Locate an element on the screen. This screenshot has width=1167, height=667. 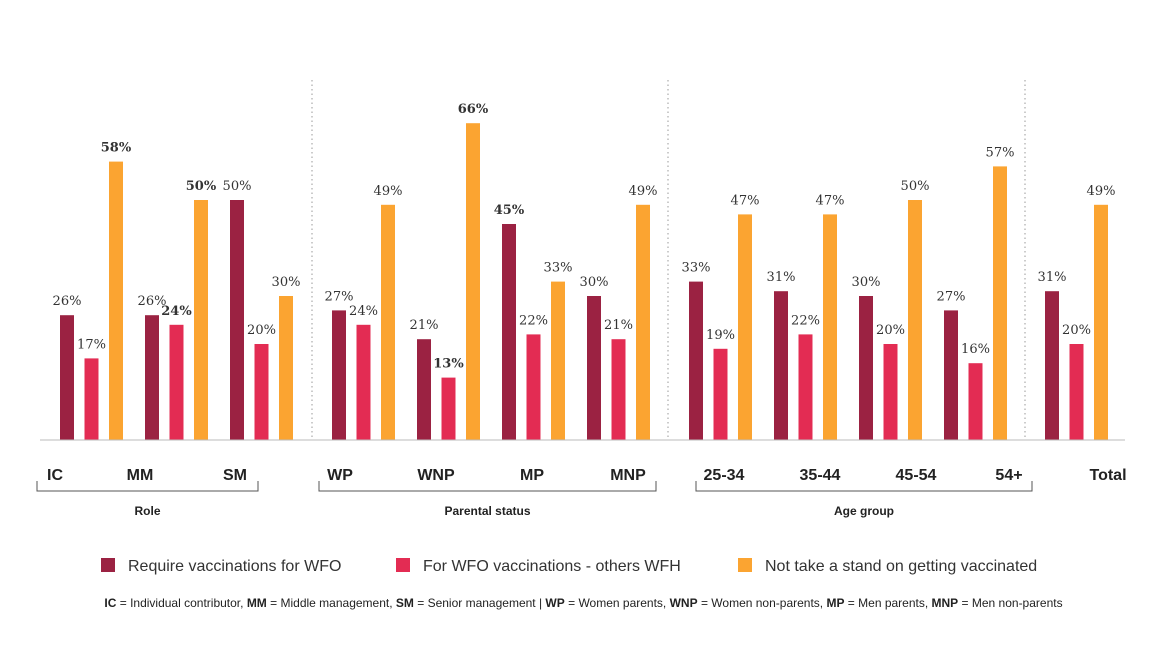
value-label-54+-s0: 27% is located at coordinates (951, 296).